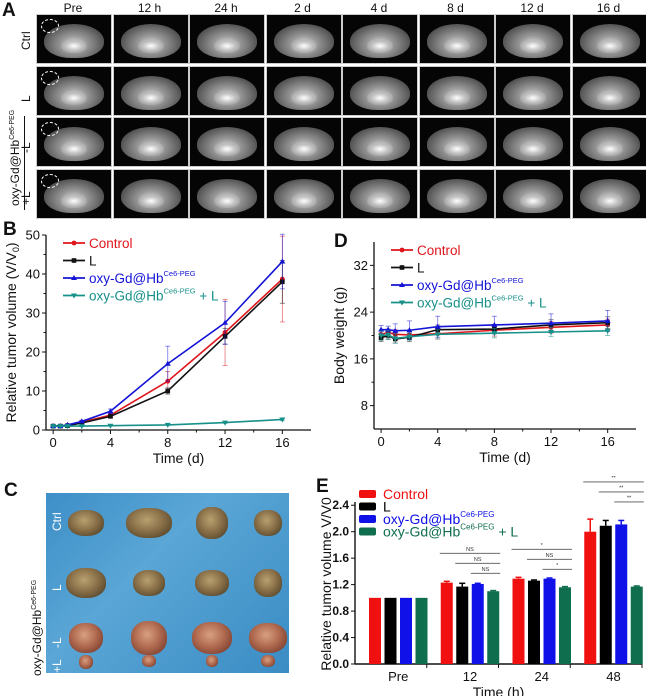  Describe the element at coordinates (33, 274) in the screenshot. I see `y-tick-label: 40` at that location.